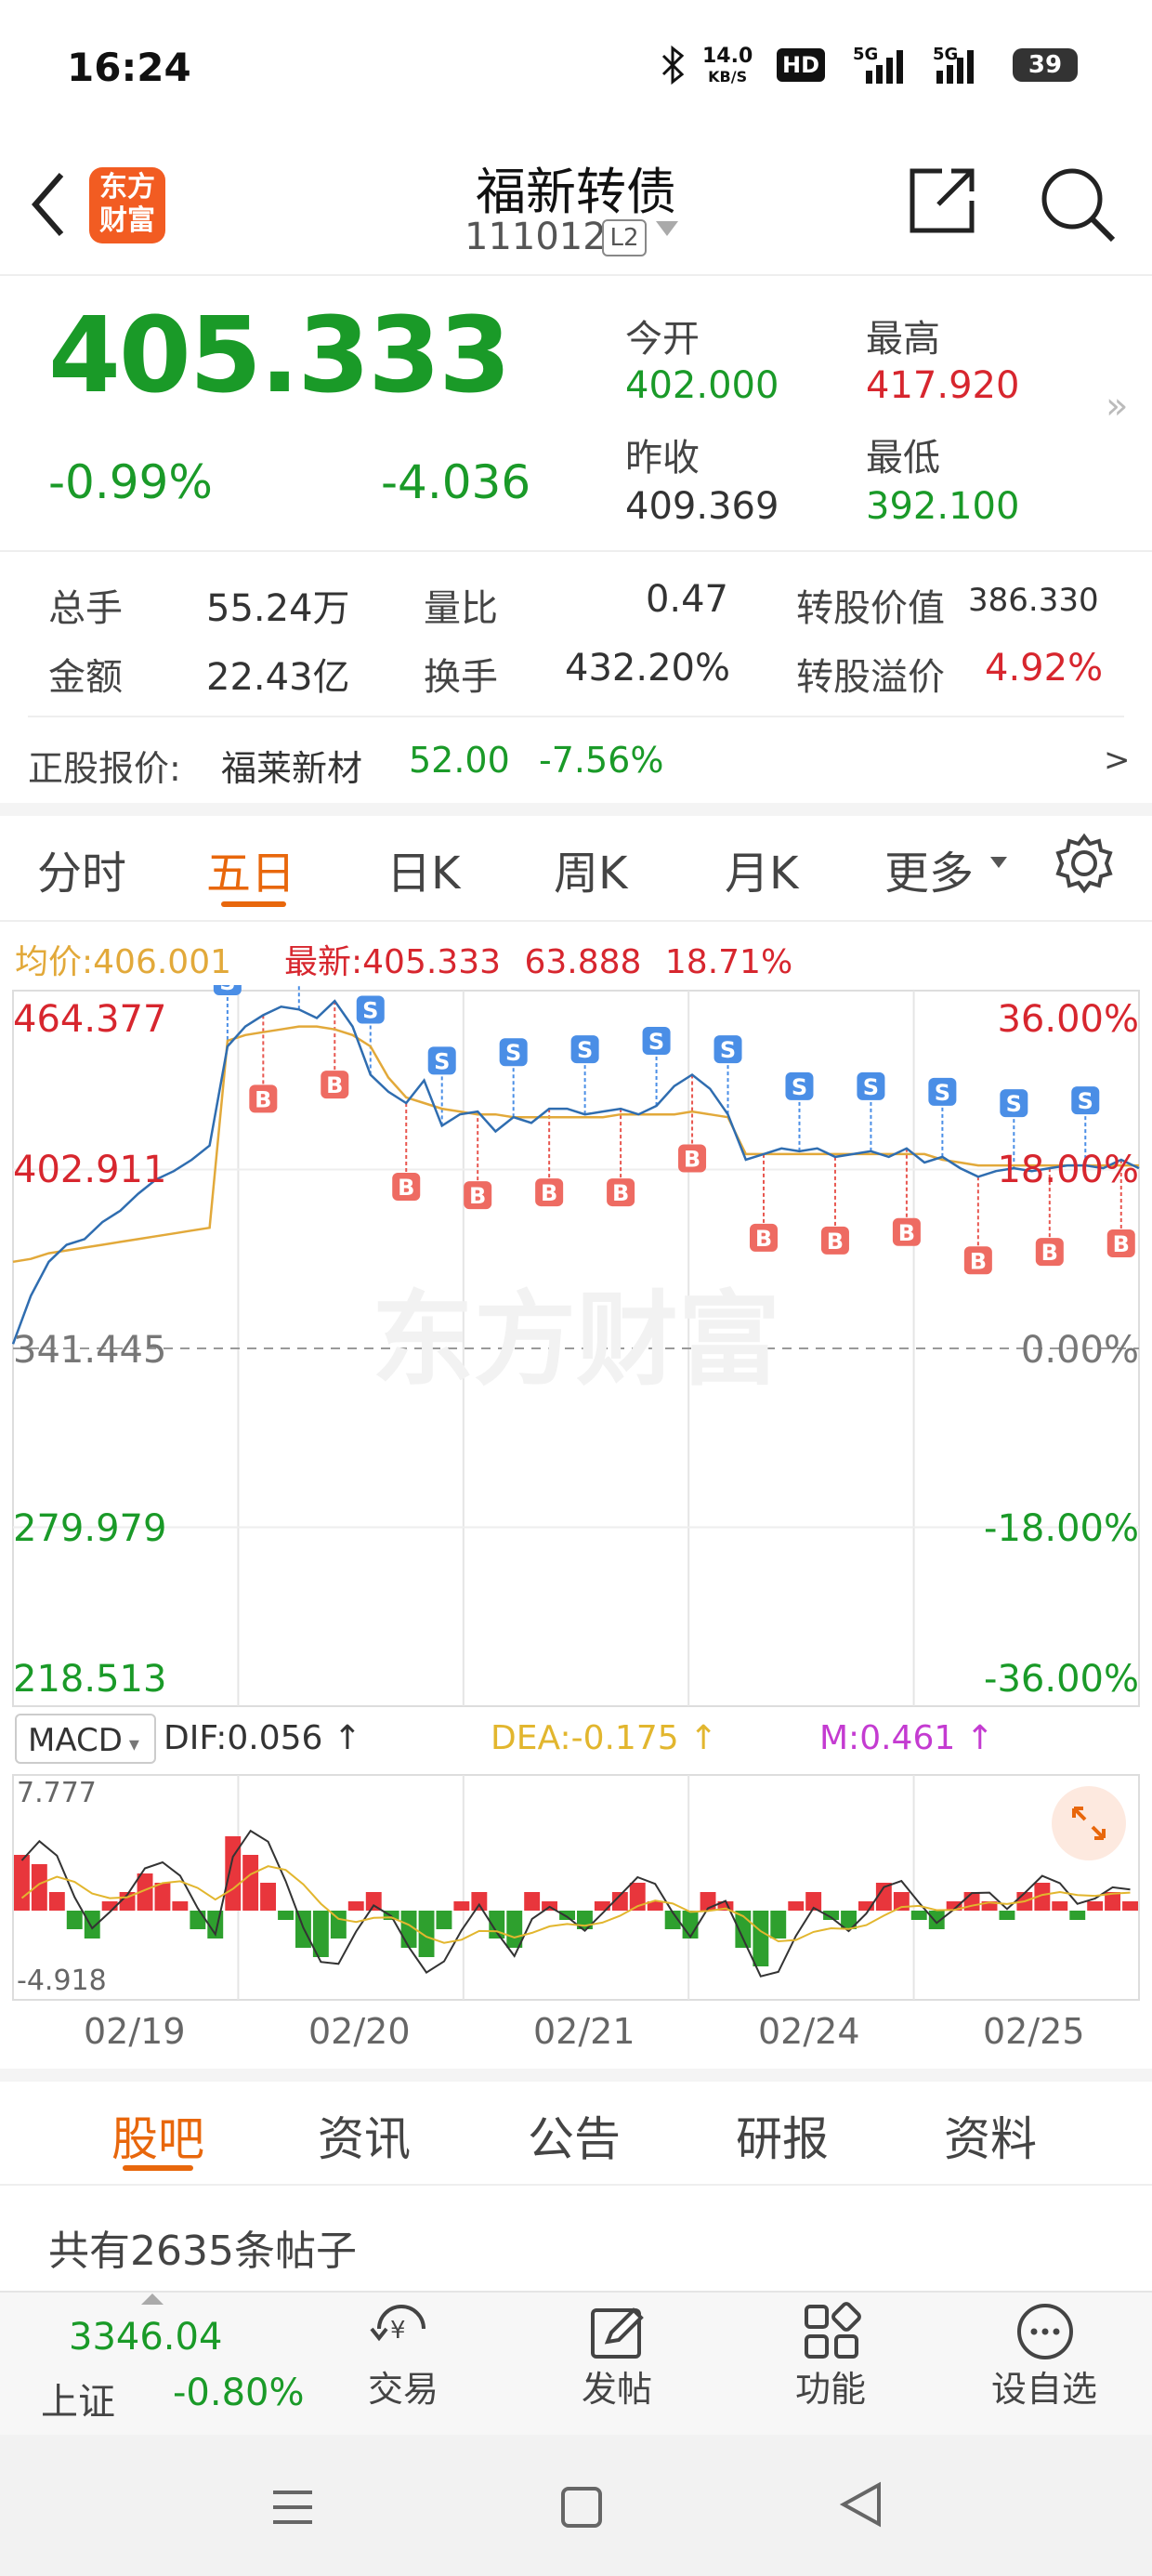 The width and height of the screenshot is (1152, 2576). I want to click on tab-guba: 股吧, so click(157, 2139).